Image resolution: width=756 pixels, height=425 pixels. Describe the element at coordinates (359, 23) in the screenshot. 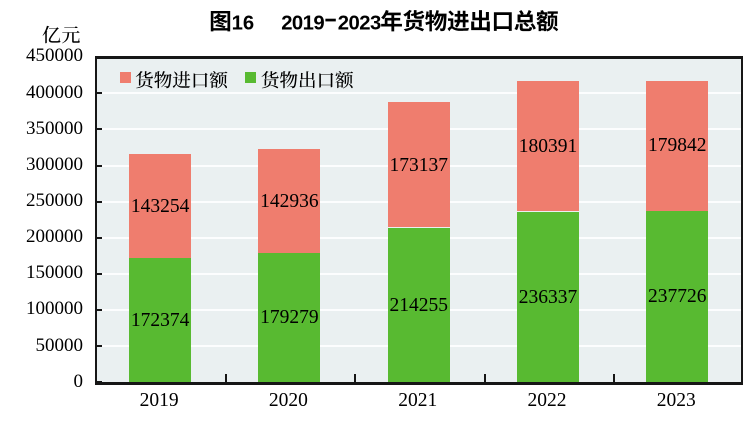

I see `svg-text: 2023` at that location.